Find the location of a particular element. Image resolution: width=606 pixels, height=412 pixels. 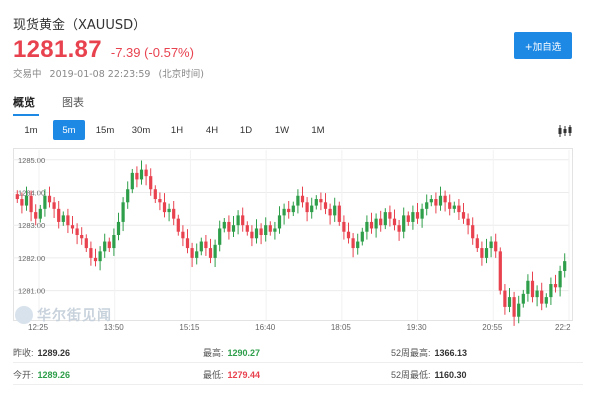

tab-chart: 图表 is located at coordinates (73, 102).